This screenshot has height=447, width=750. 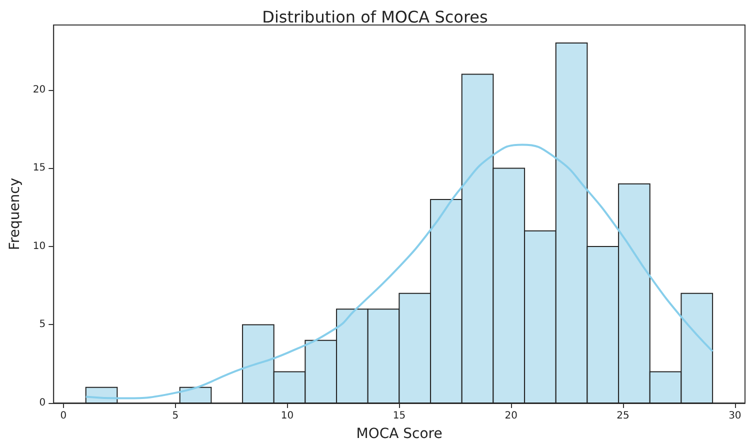 I want to click on x-tick-label: 20, so click(x=511, y=416).